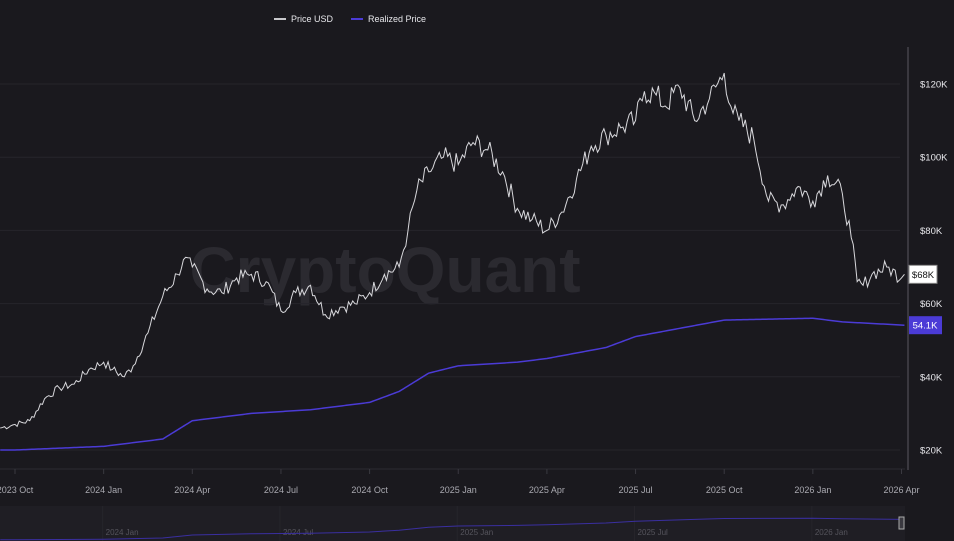 This screenshot has width=954, height=541. What do you see at coordinates (192, 490) in the screenshot?
I see `x-tick-label: 2024 Apr` at bounding box center [192, 490].